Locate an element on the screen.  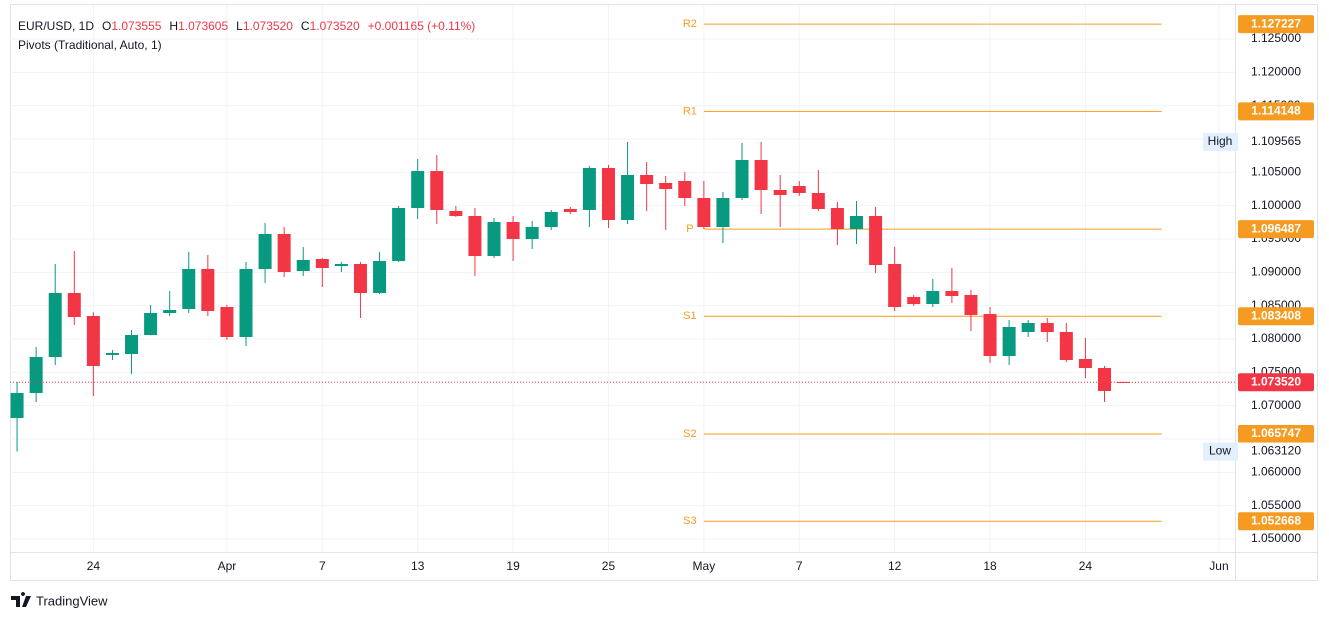
x-tick-label: Apr is located at coordinates (227, 566).